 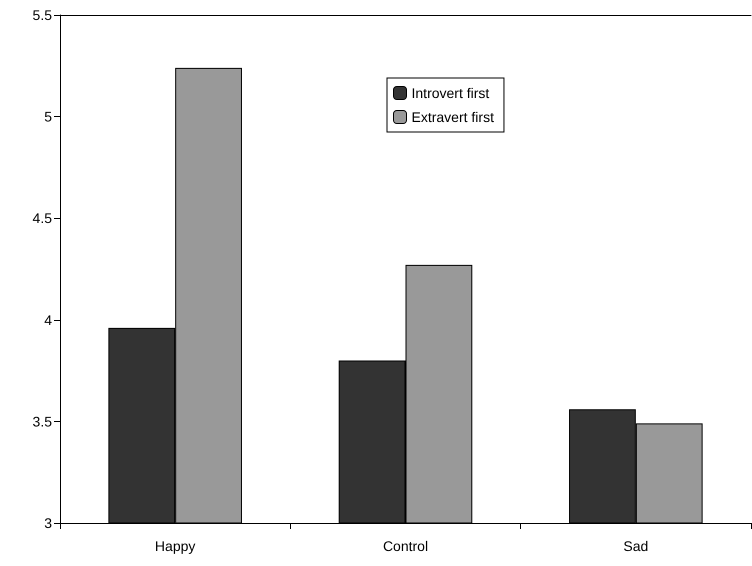 What do you see at coordinates (451, 93) in the screenshot?
I see `legend-label: Introvert first` at bounding box center [451, 93].